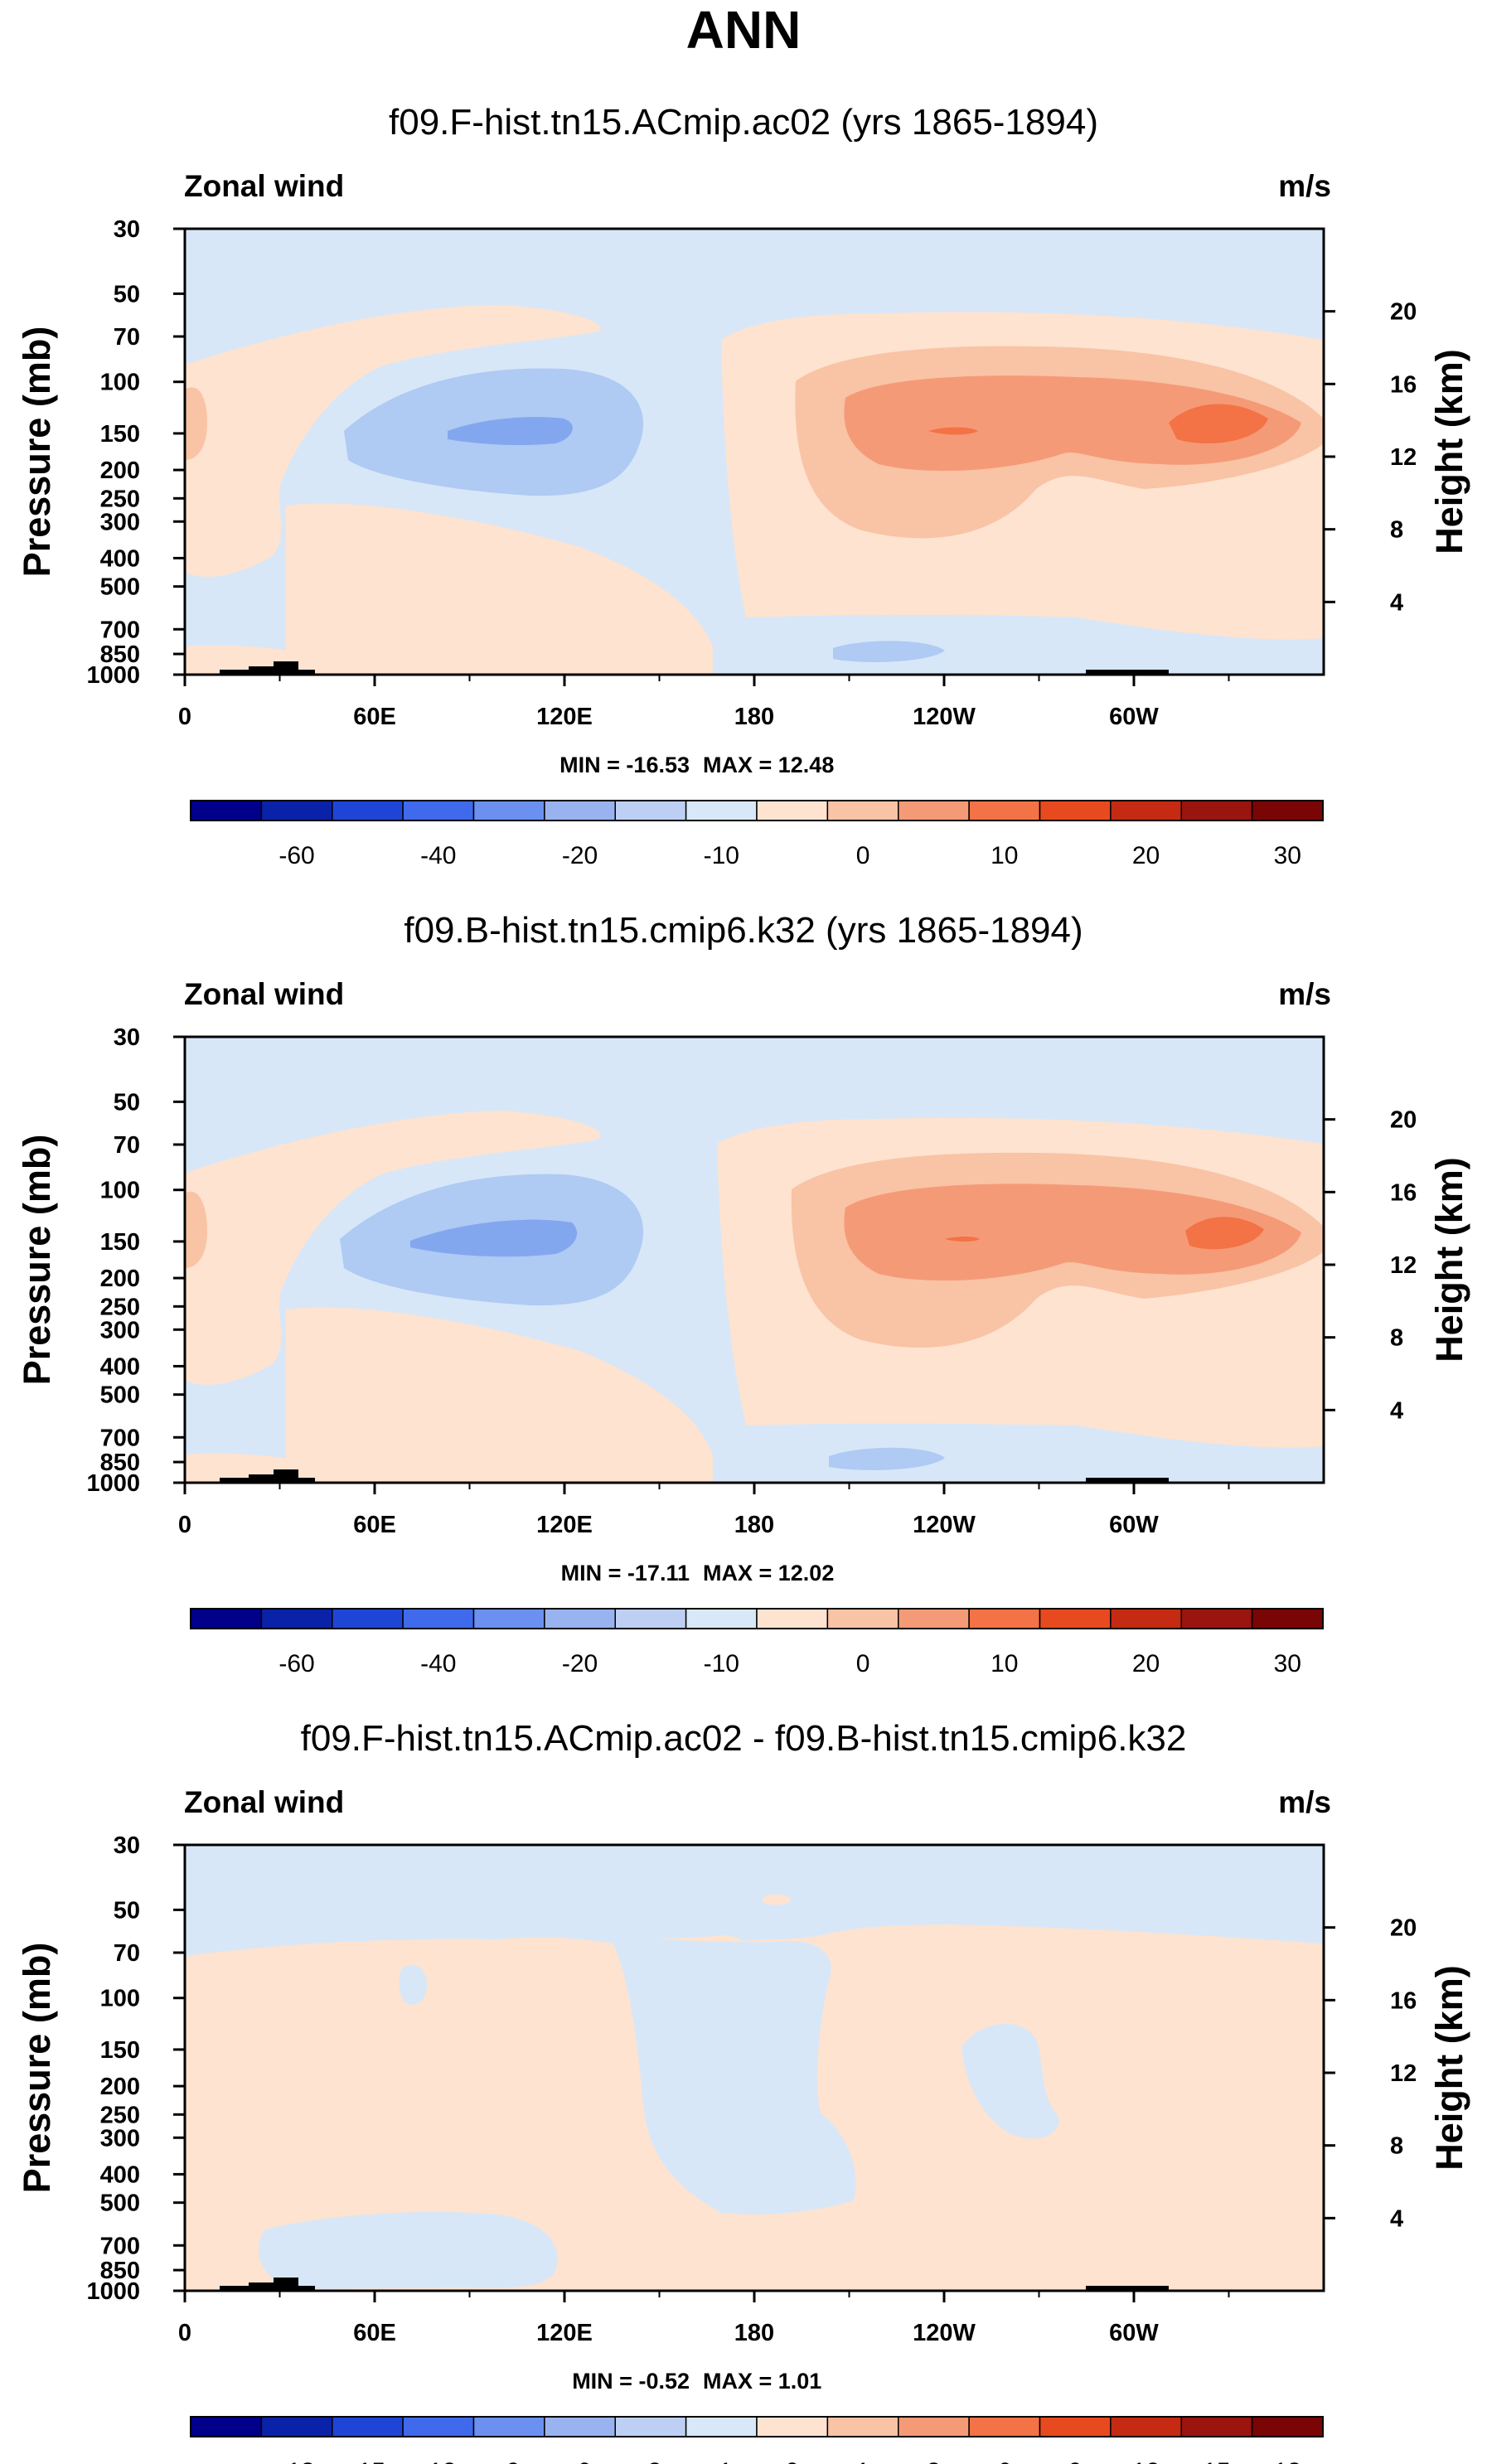  What do you see at coordinates (120, 2050) in the screenshot?
I see `y-tick-label: 150` at bounding box center [120, 2050].